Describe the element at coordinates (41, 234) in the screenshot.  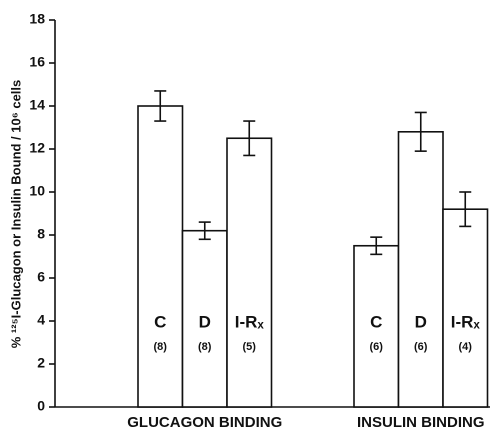
I see `y-tick-label: 8` at that location.